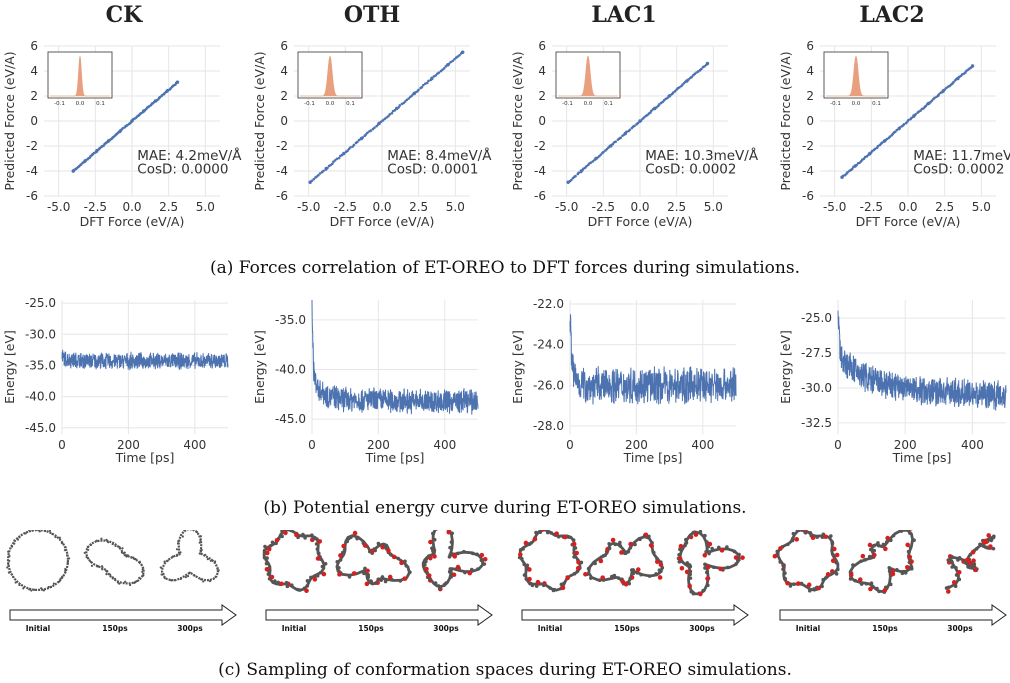  I want to click on conformation-sampling-ck: Initial 150ps 300ps, so click(121, 581).